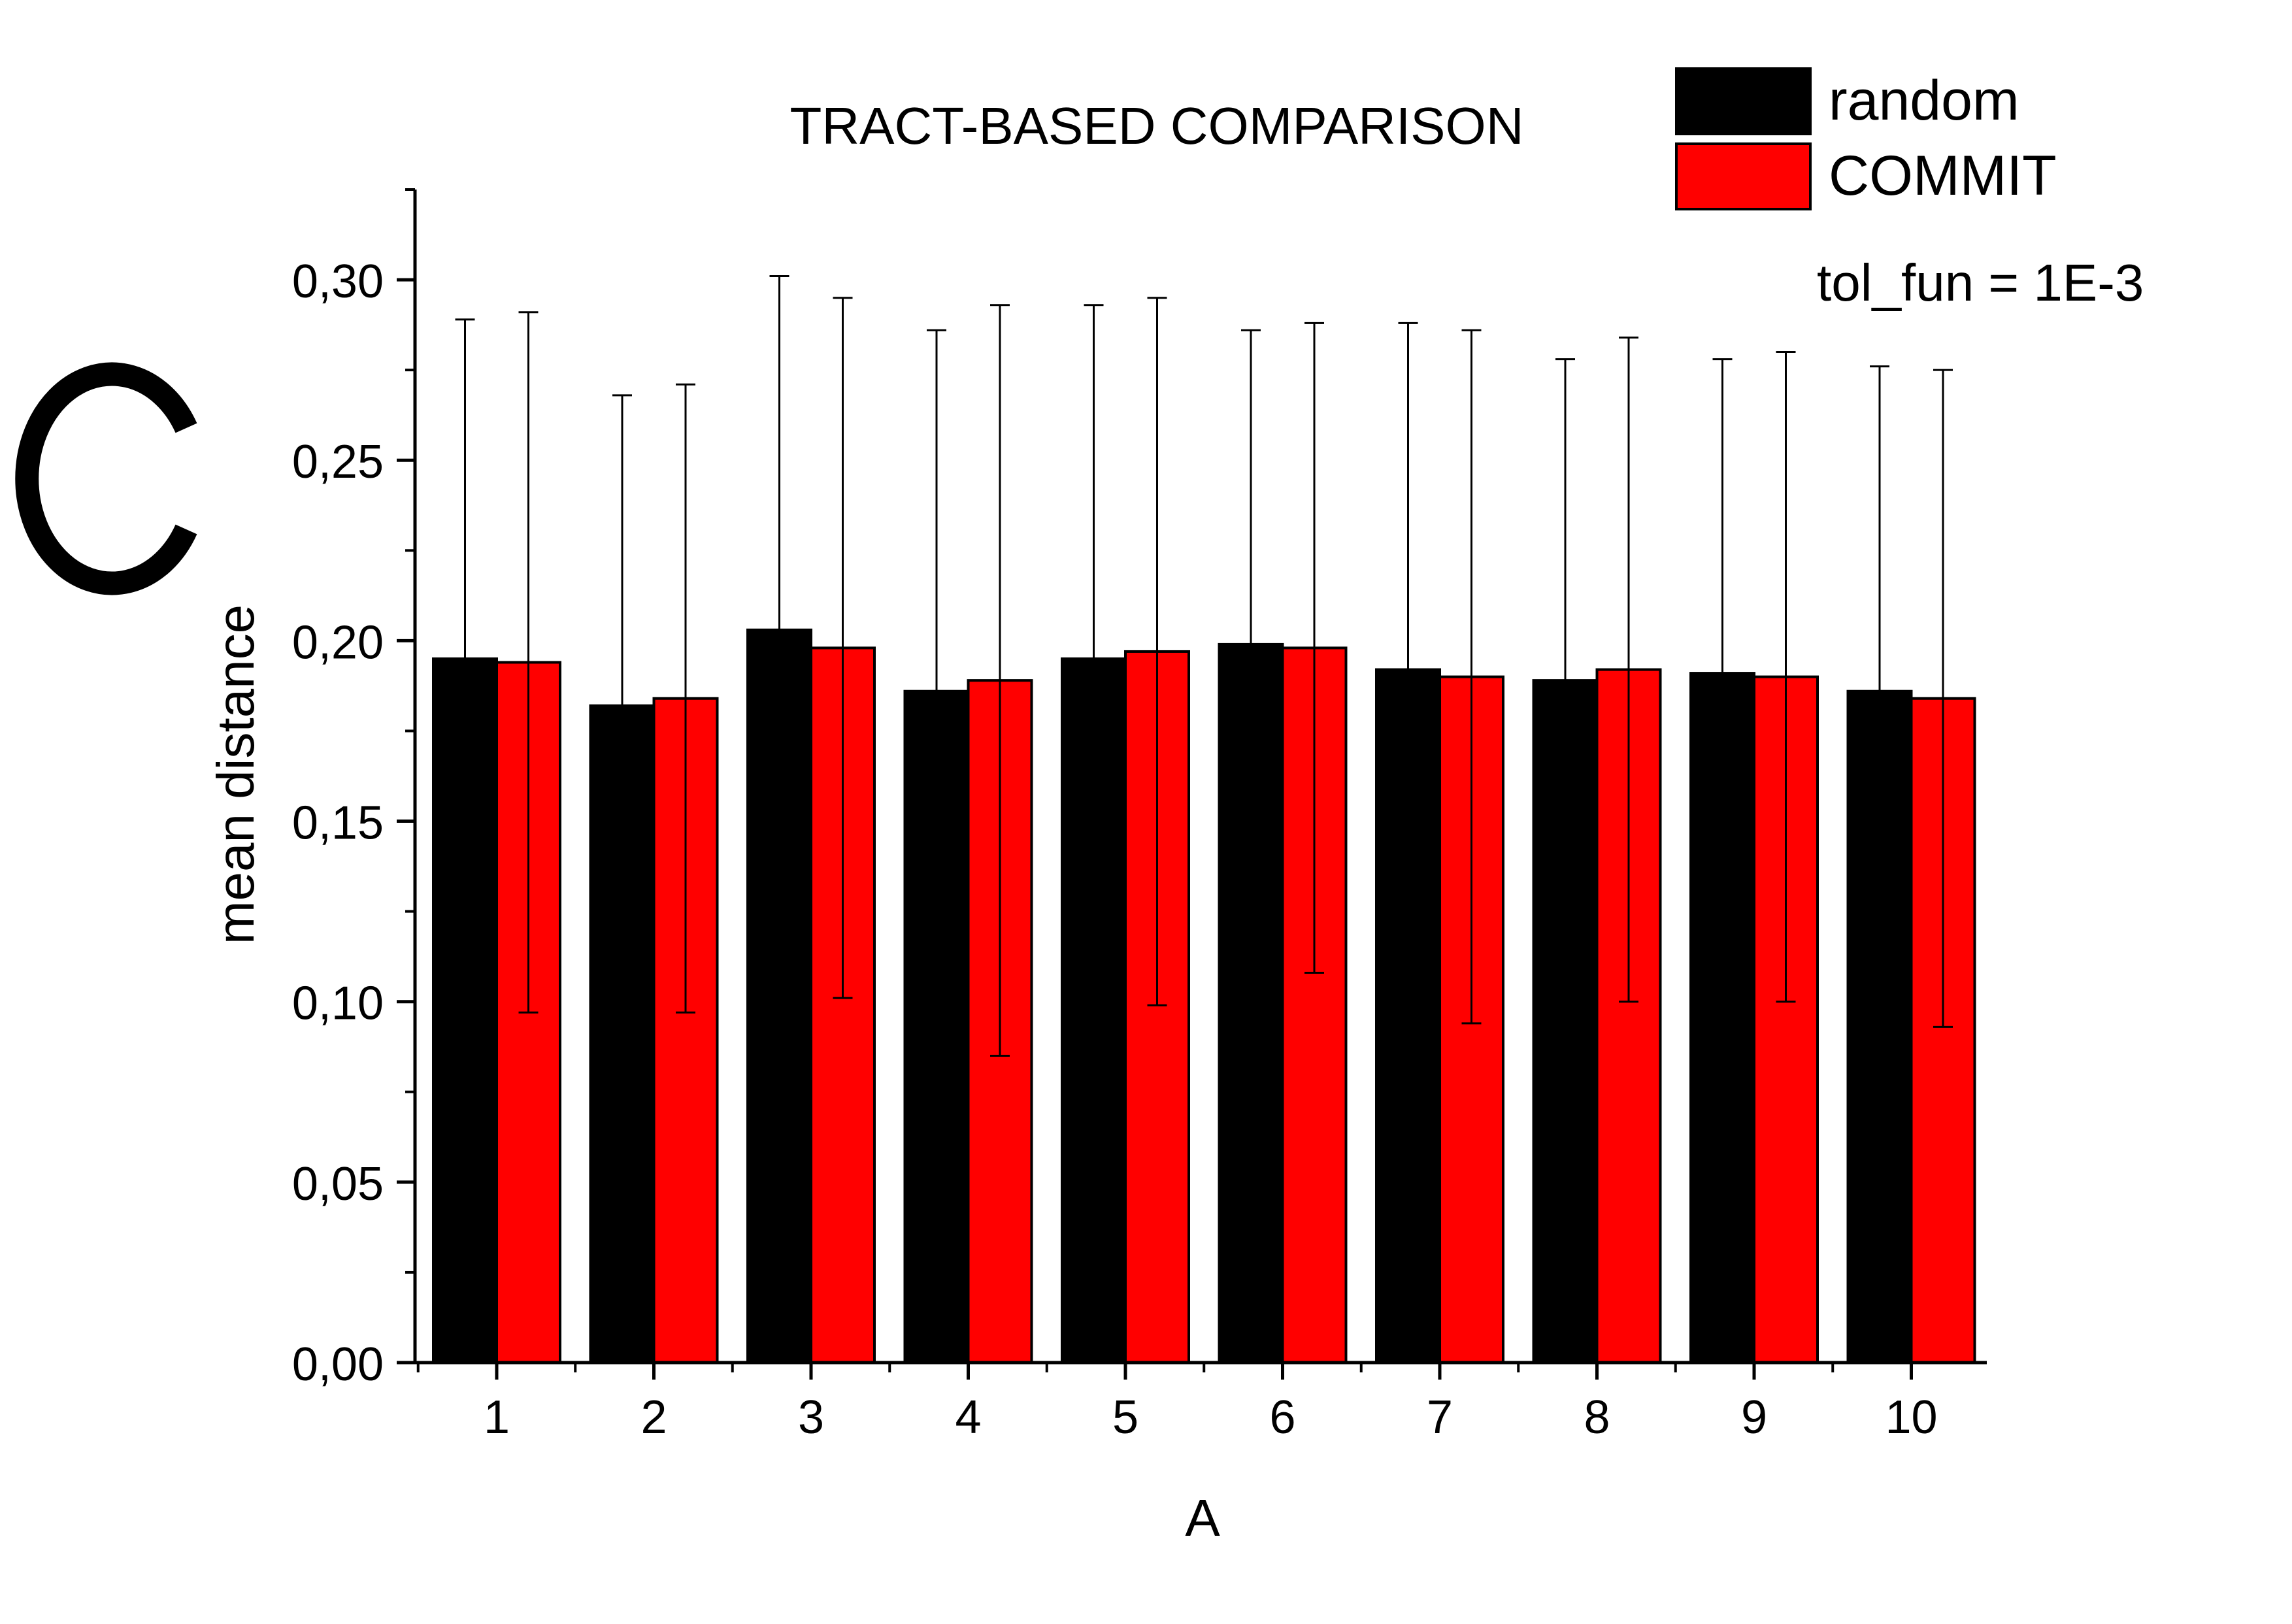 The height and width of the screenshot is (1624, 2292). What do you see at coordinates (1980, 283) in the screenshot?
I see `tolerance-annotation: tol_fun = 1E-3` at bounding box center [1980, 283].